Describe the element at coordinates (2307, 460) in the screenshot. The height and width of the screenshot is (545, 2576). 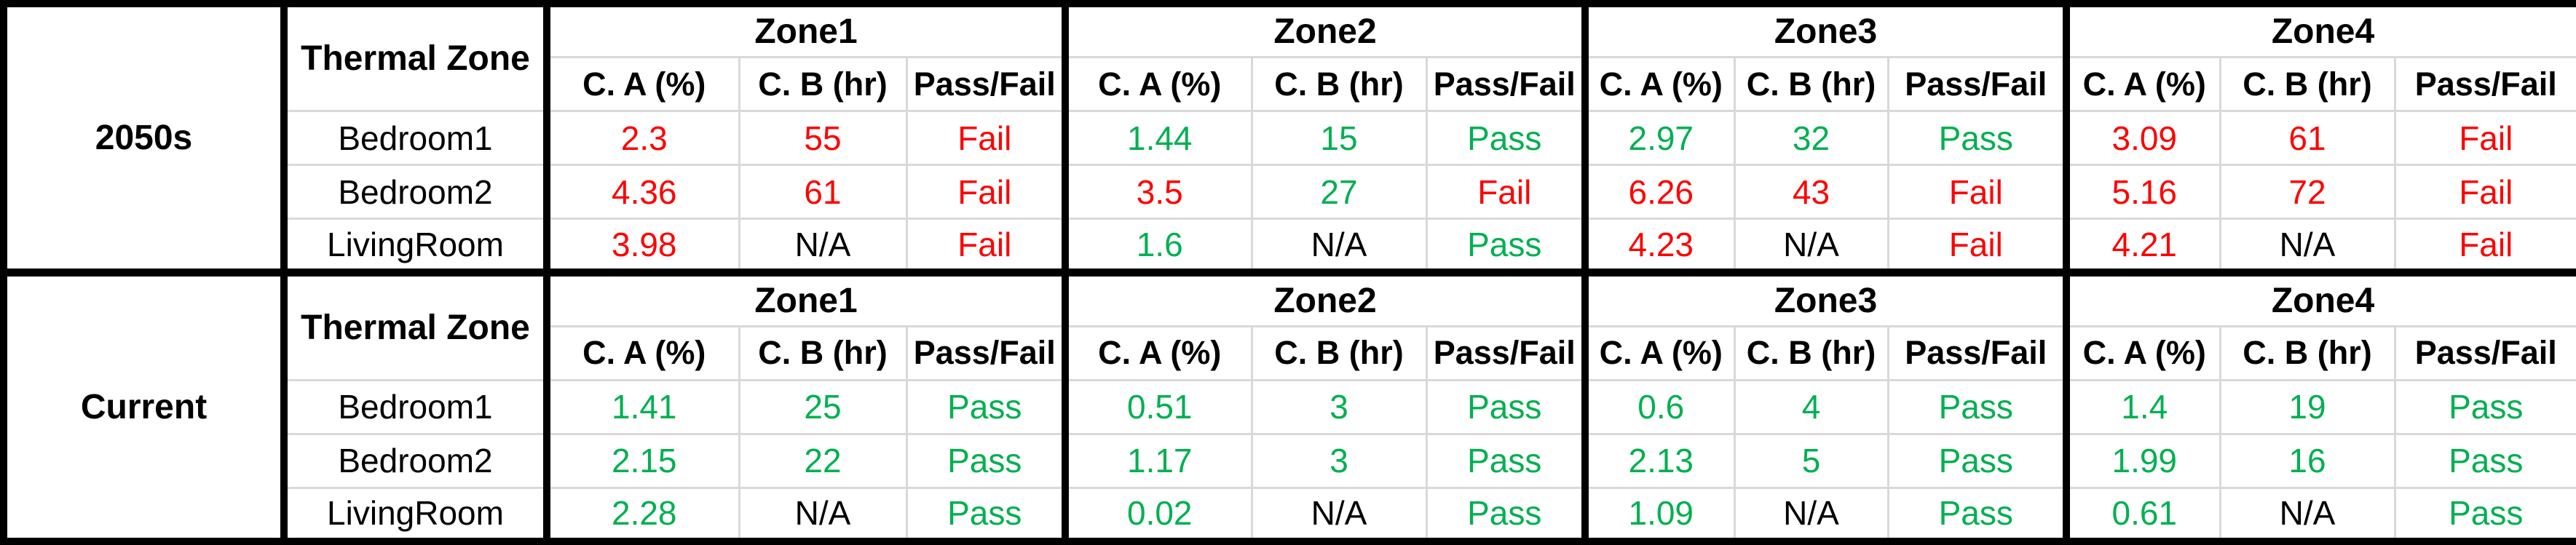
I see `value-cell: 16` at that location.